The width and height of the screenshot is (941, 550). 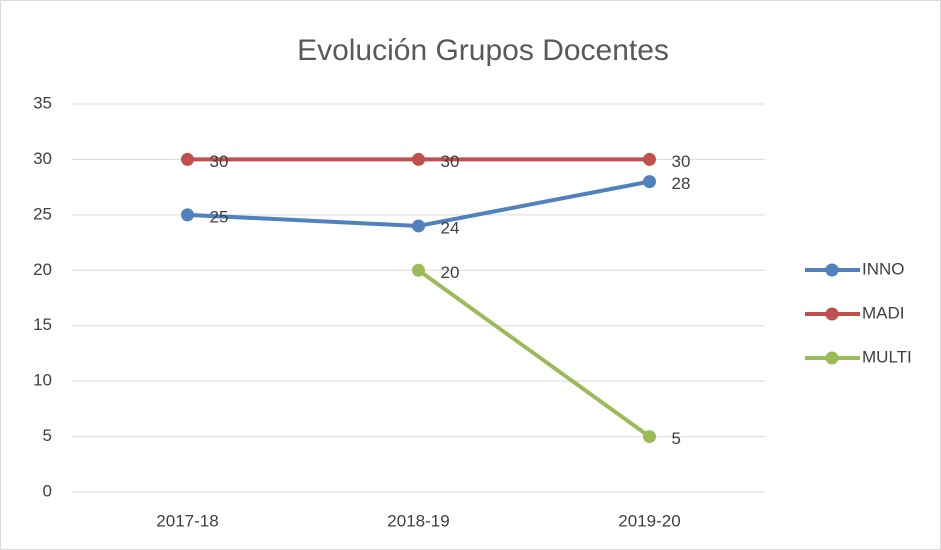 What do you see at coordinates (42, 380) in the screenshot?
I see `y-tick-label: 10` at bounding box center [42, 380].